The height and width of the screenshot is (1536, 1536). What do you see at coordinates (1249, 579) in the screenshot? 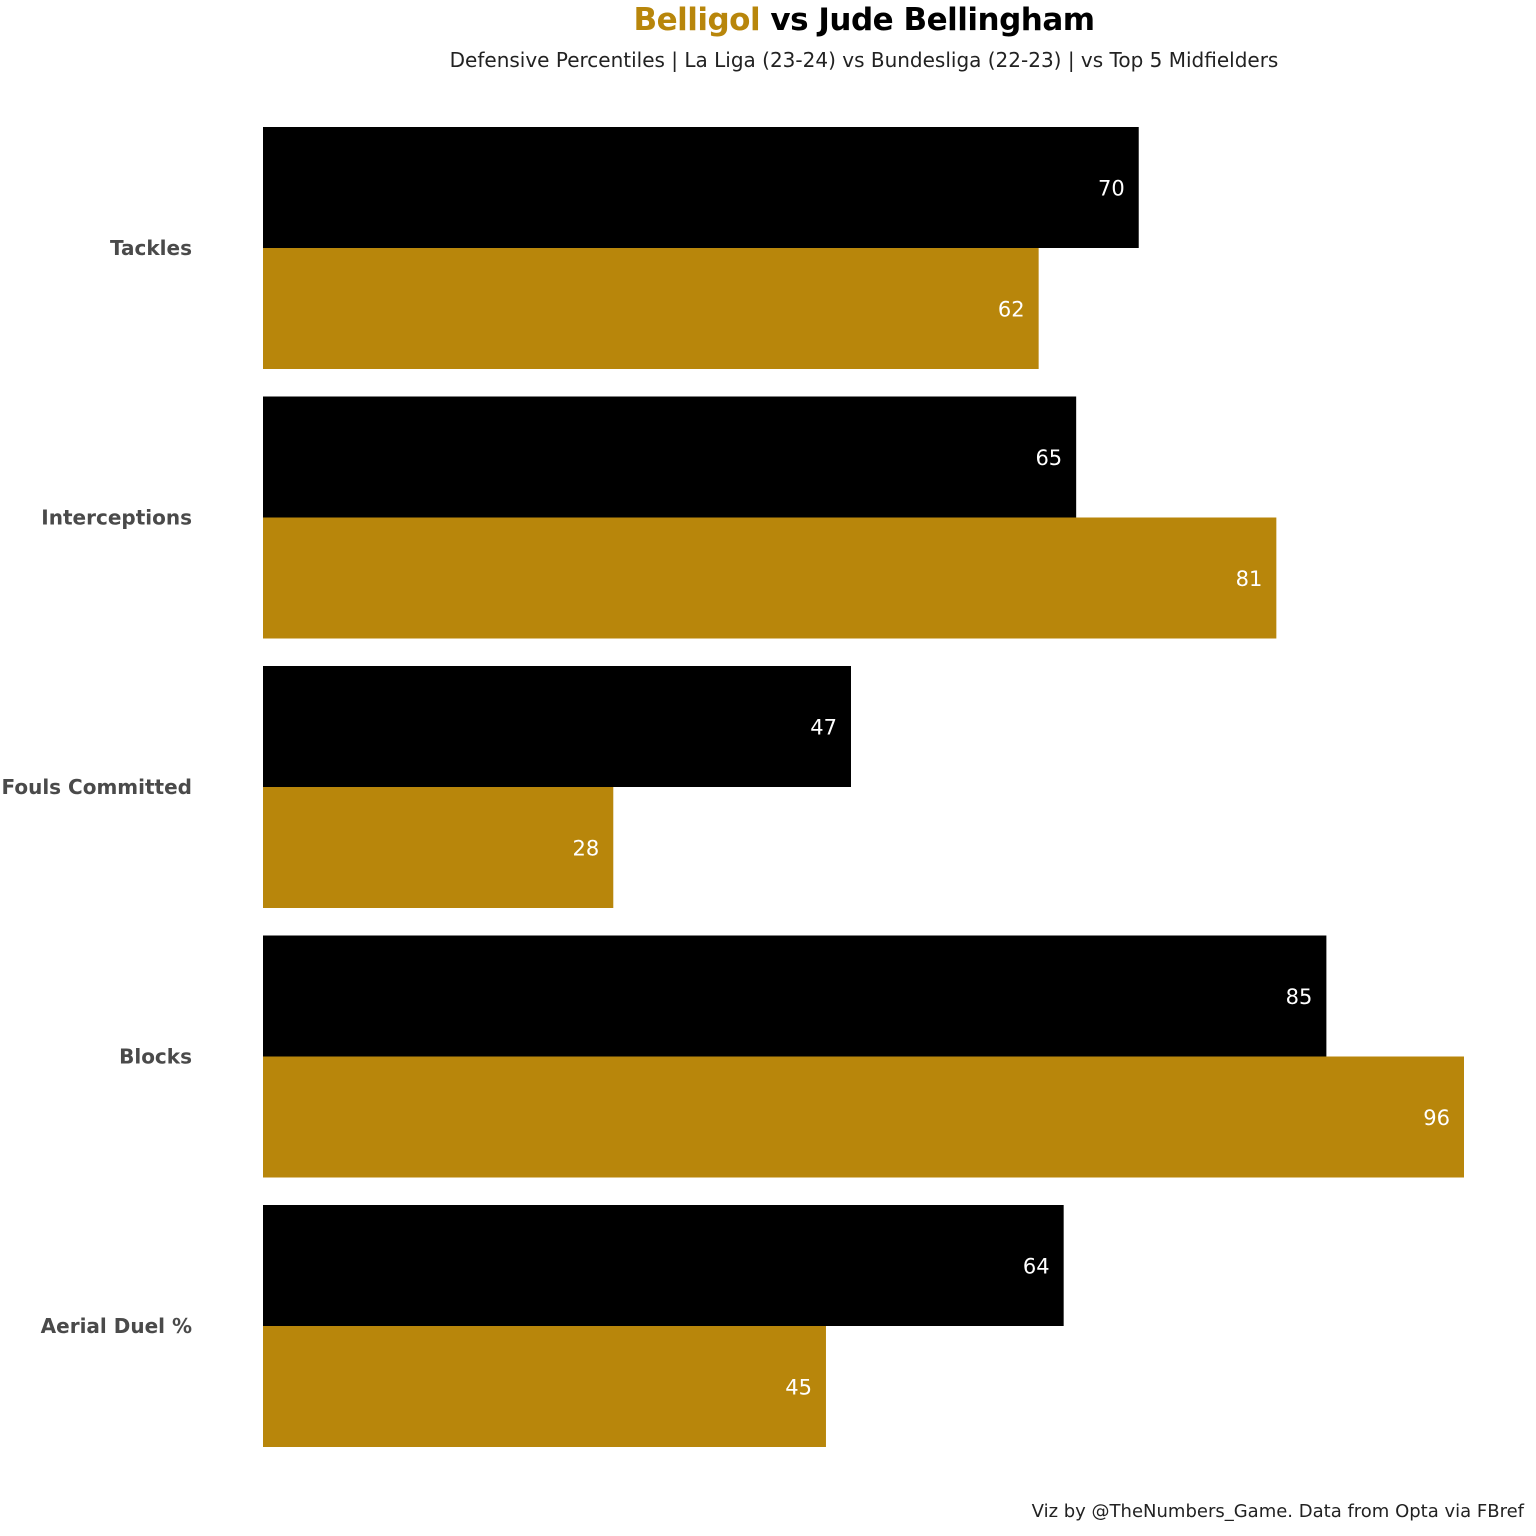
I see `data-label: 81` at bounding box center [1249, 579].